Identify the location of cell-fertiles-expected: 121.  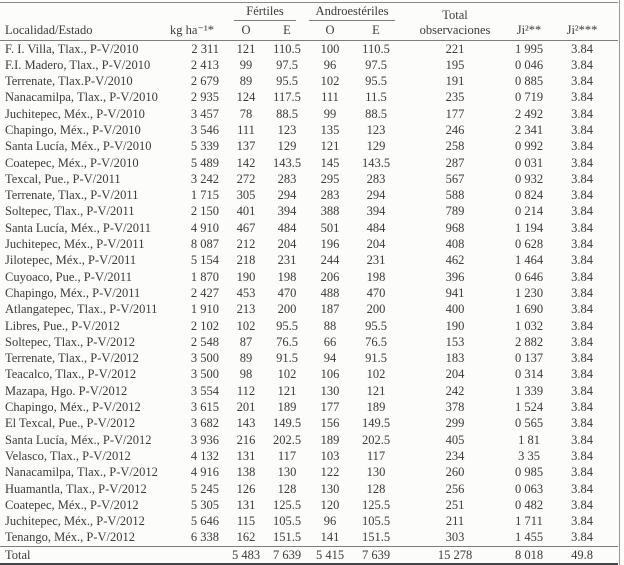
(287, 390).